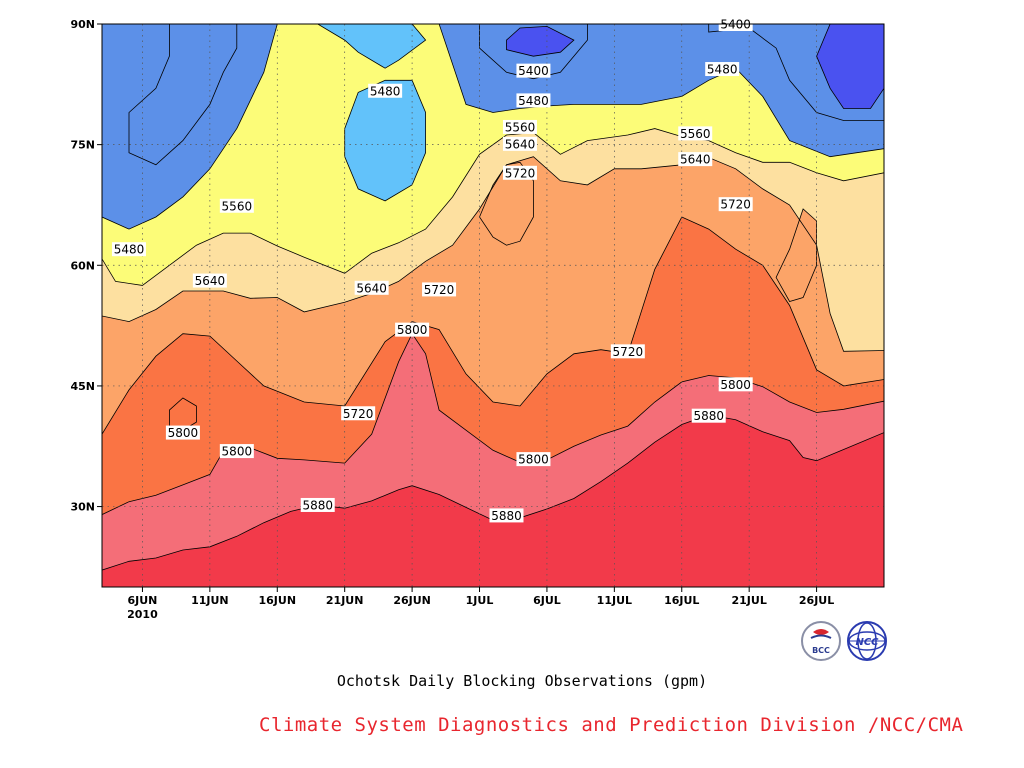 The height and width of the screenshot is (768, 1024). I want to click on tick-label-y: 45N, so click(82, 386).